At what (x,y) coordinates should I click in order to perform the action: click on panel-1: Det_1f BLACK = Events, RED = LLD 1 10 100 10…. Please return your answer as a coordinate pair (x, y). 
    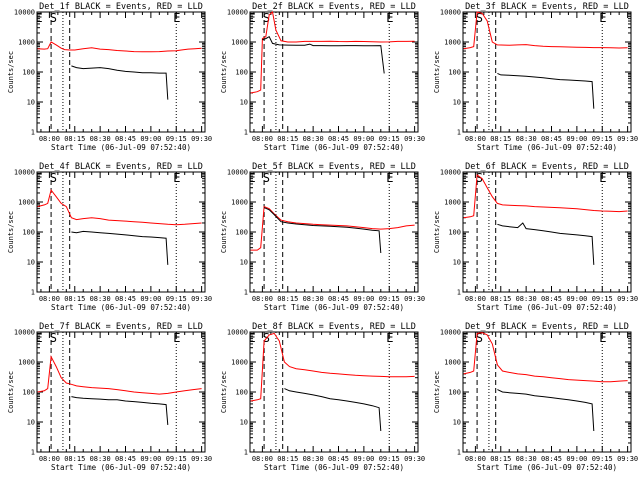
    Looking at the image, I should click on (109, 77).